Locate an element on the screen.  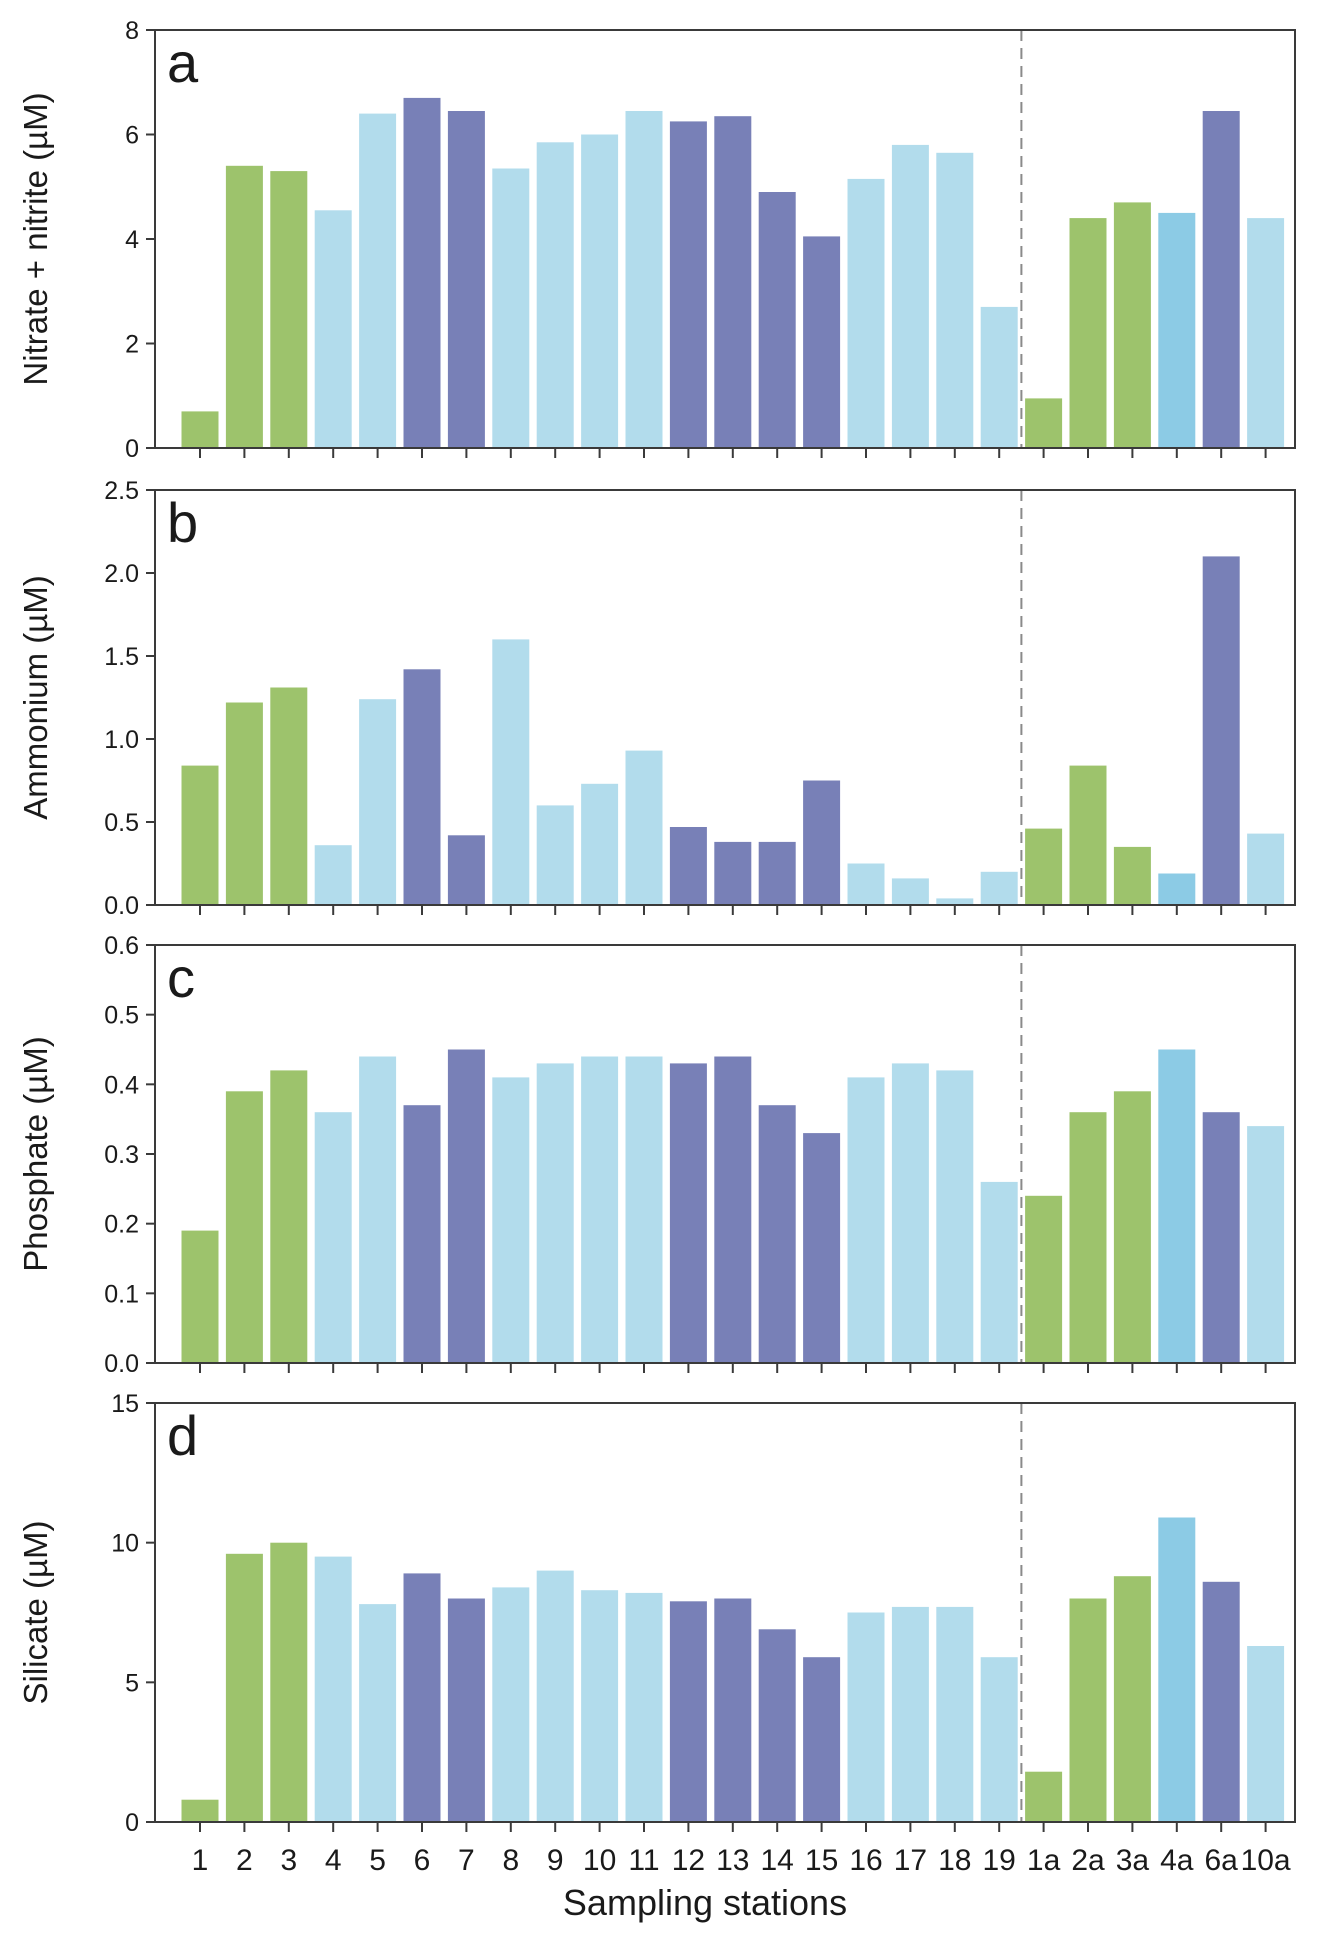
x-tick-label-station-3: 3 is located at coordinates (288, 1860).